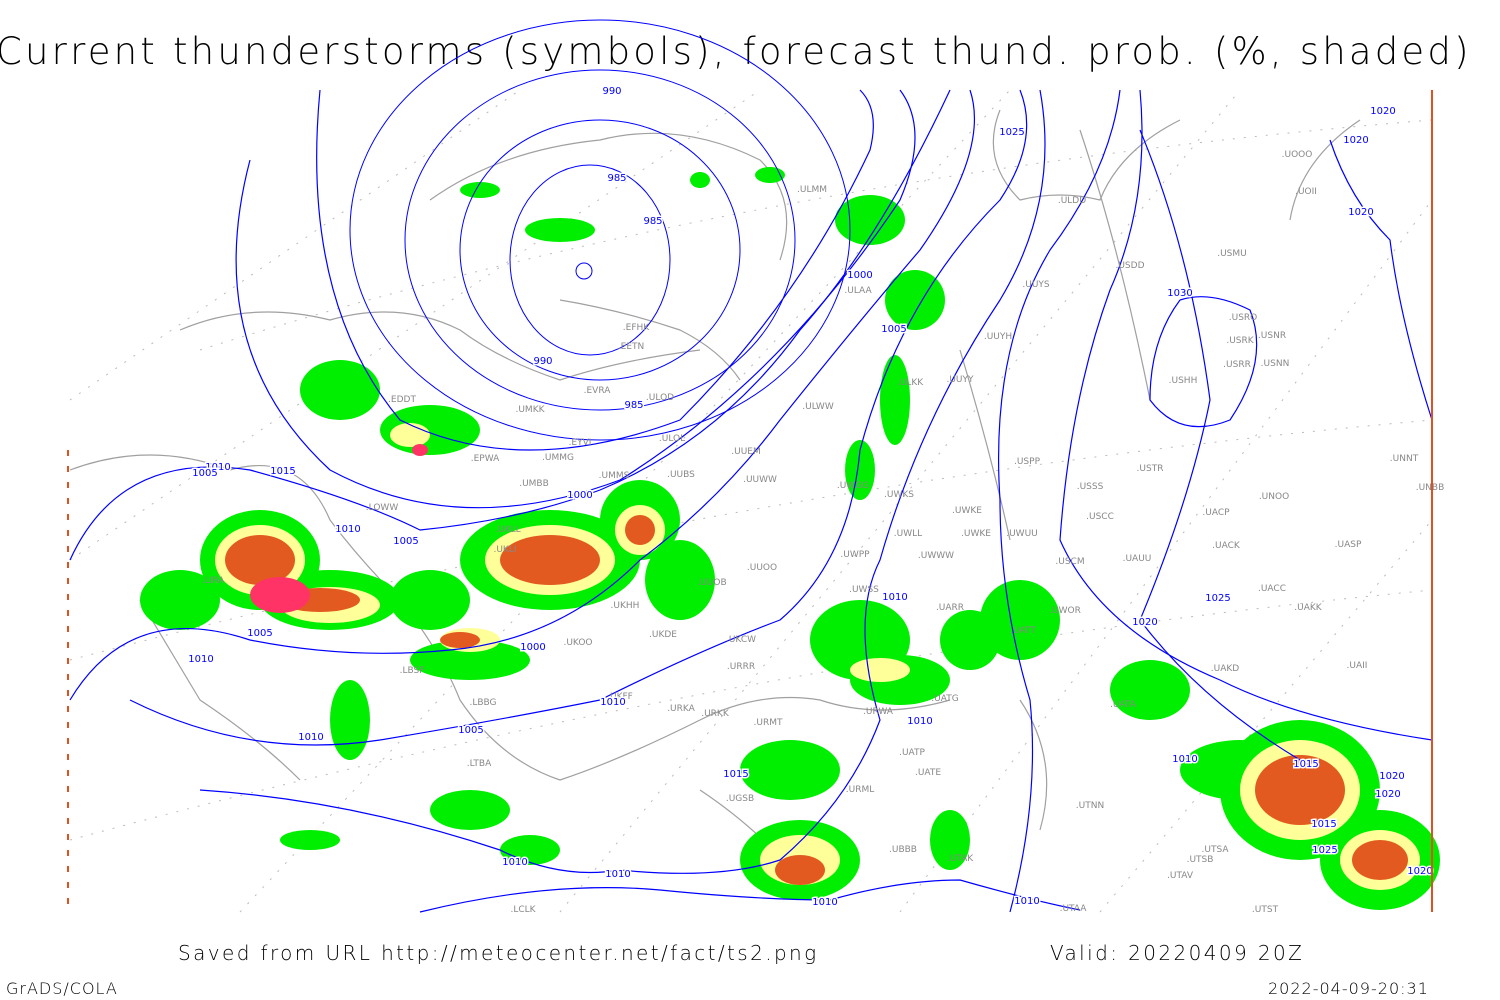 Image resolution: width=1500 pixels, height=1000 pixels. I want to click on station-label: .UATT, so click(1023, 631).